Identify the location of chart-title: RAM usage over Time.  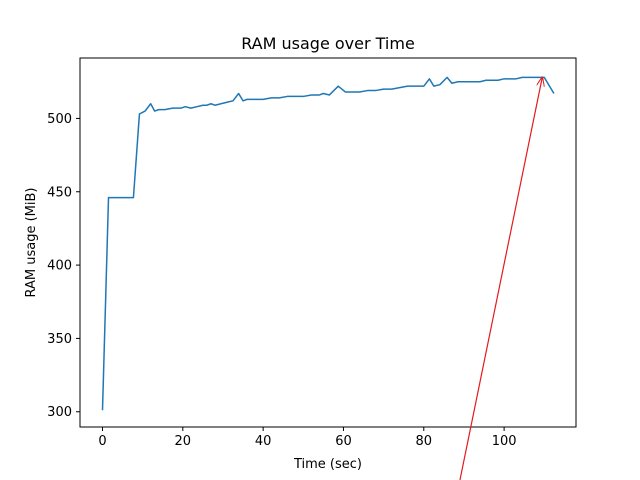
(328, 43).